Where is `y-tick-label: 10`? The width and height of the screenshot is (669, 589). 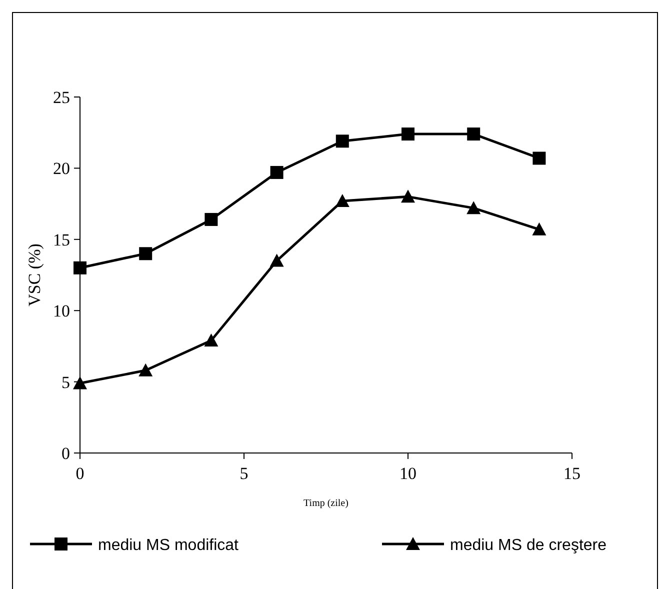 y-tick-label: 10 is located at coordinates (61, 311).